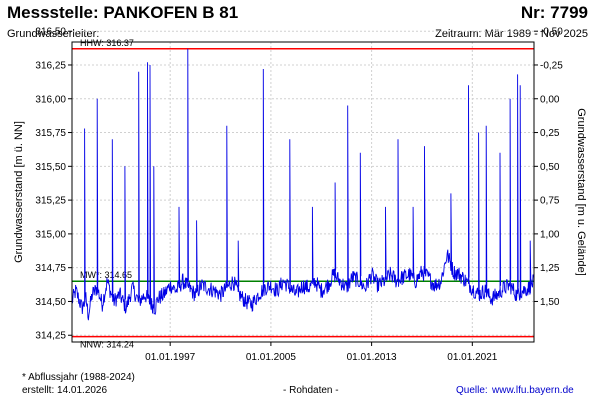 The height and width of the screenshot is (400, 600). What do you see at coordinates (78, 377) in the screenshot?
I see `footnote: * Abflussjahr (1988-2024)` at bounding box center [78, 377].